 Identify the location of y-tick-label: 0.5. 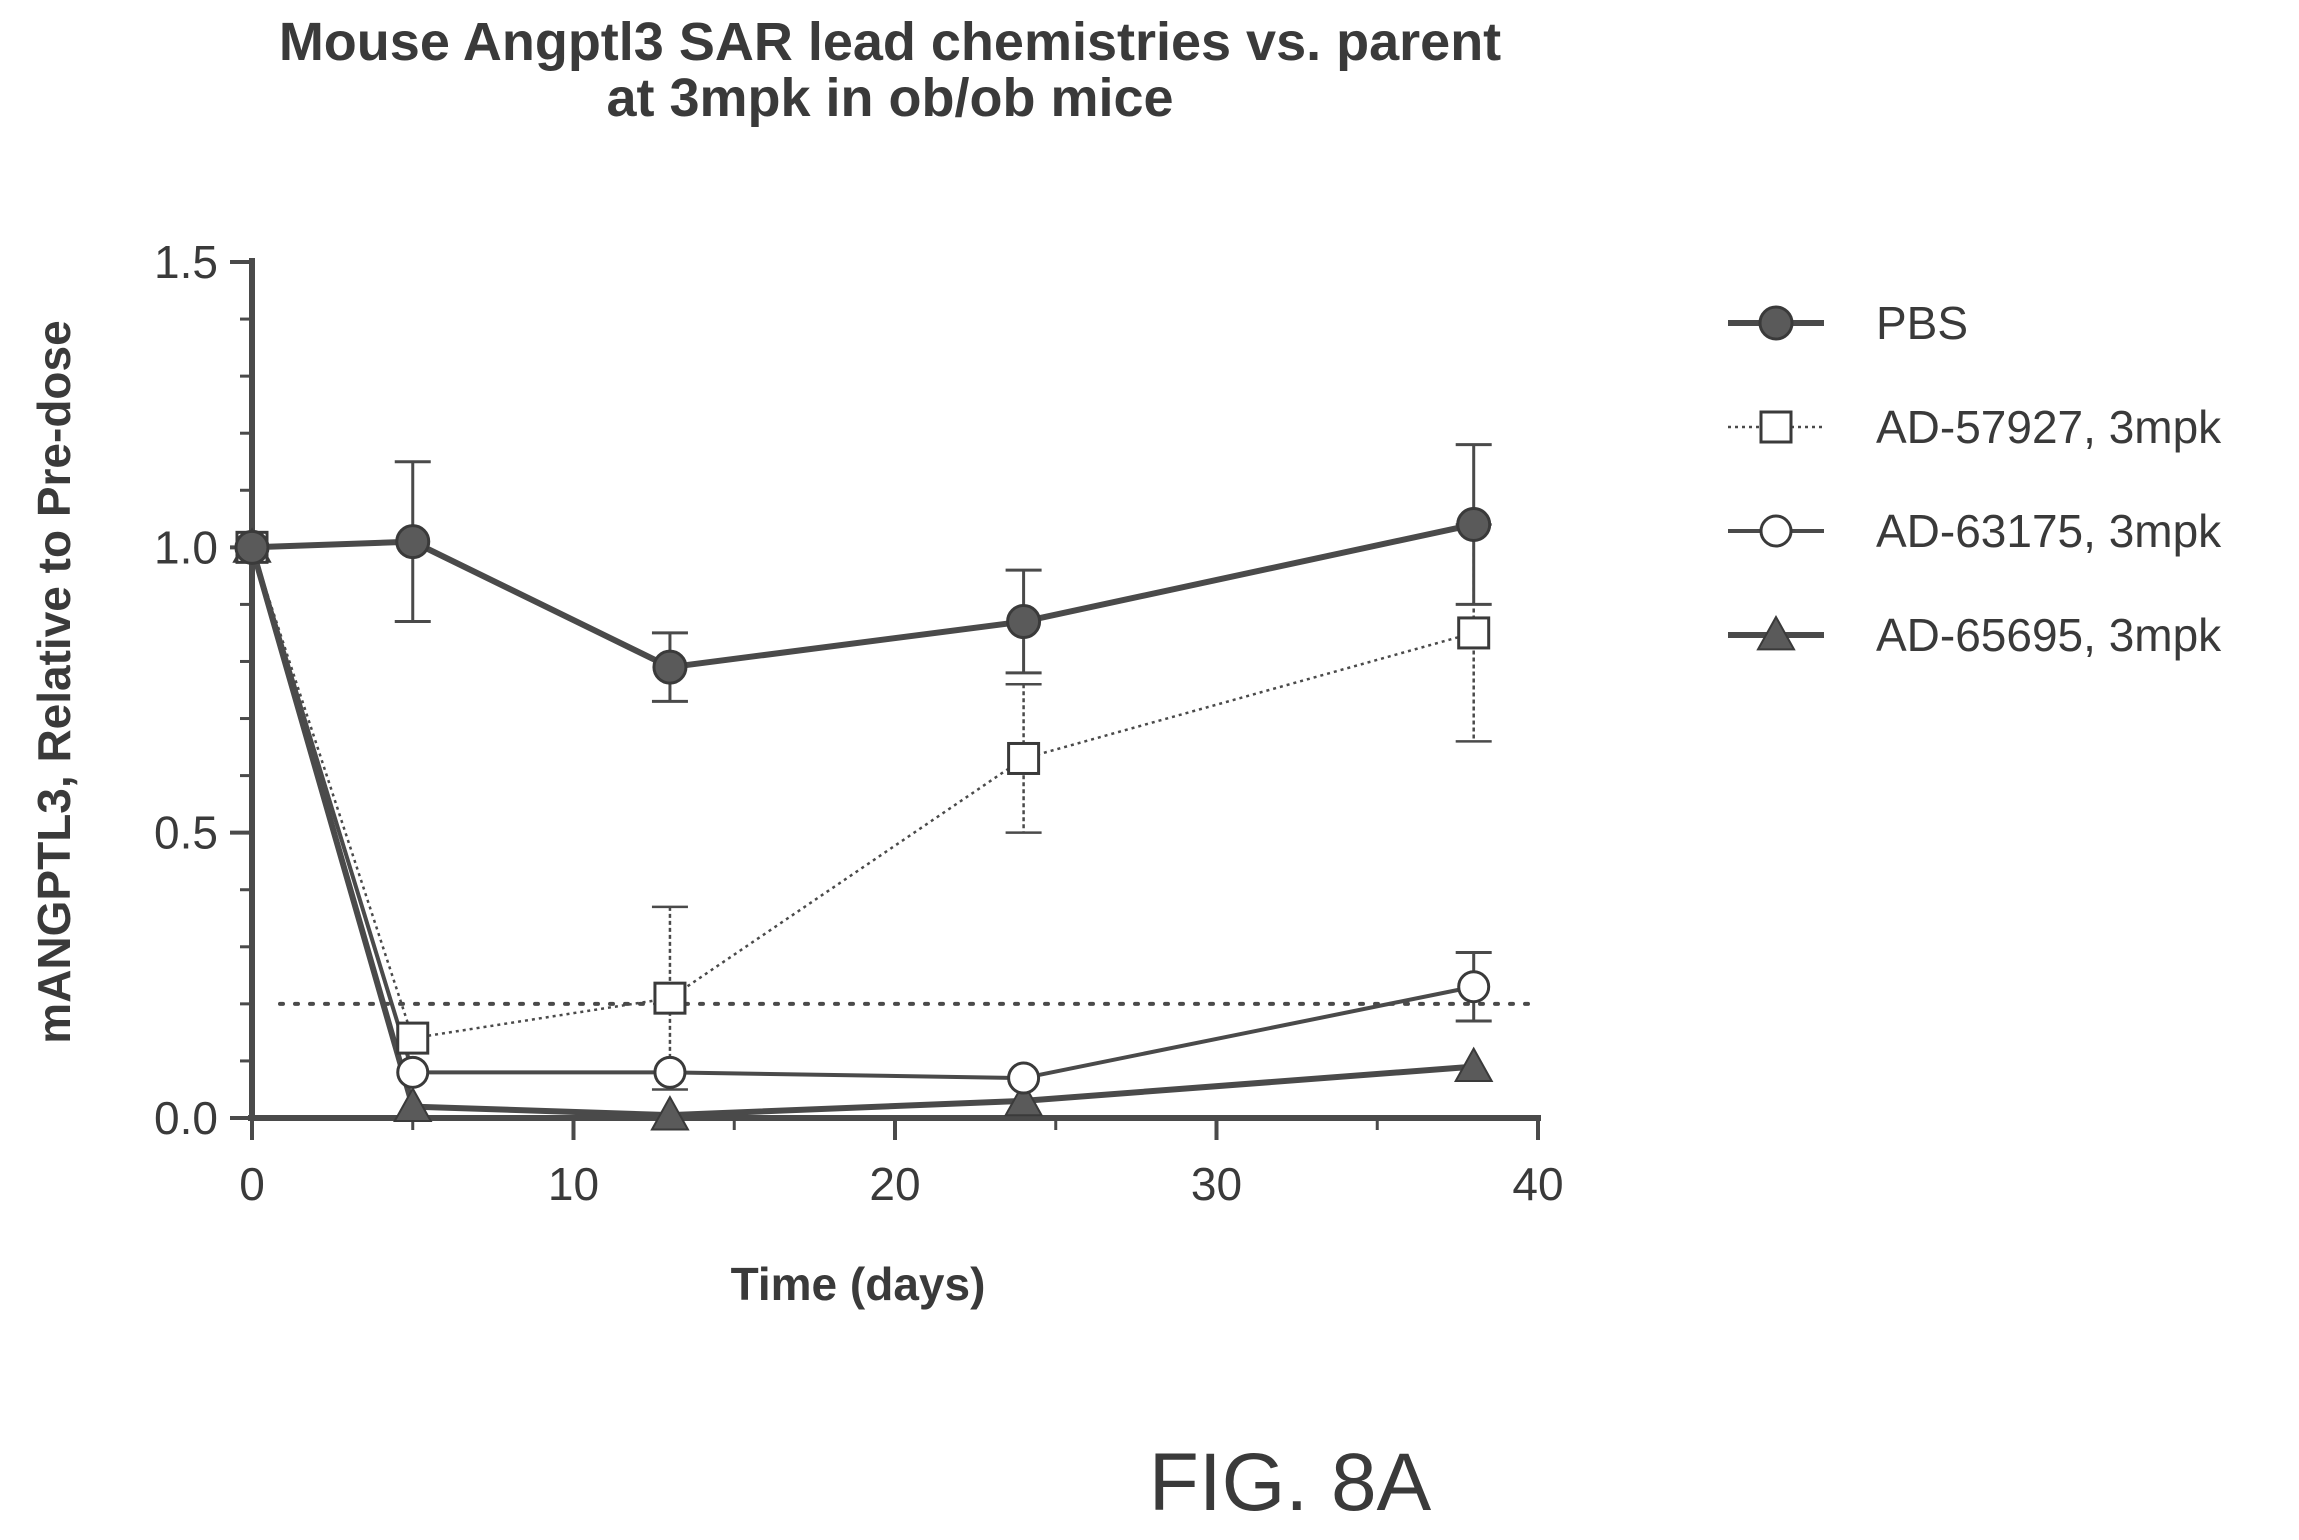
(186, 833).